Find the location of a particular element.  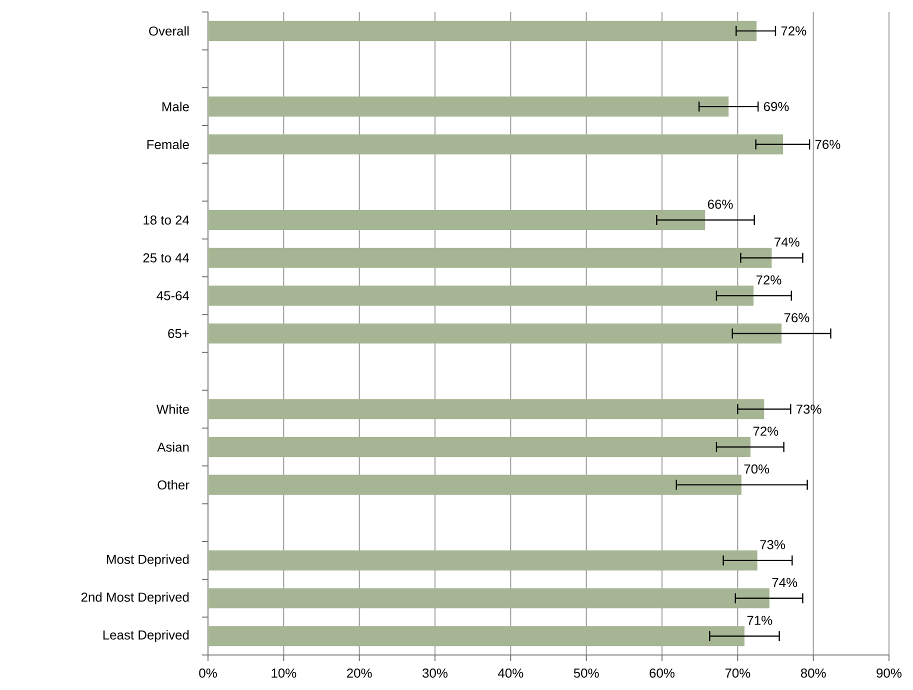

x-tick-label: 30% is located at coordinates (435, 673).